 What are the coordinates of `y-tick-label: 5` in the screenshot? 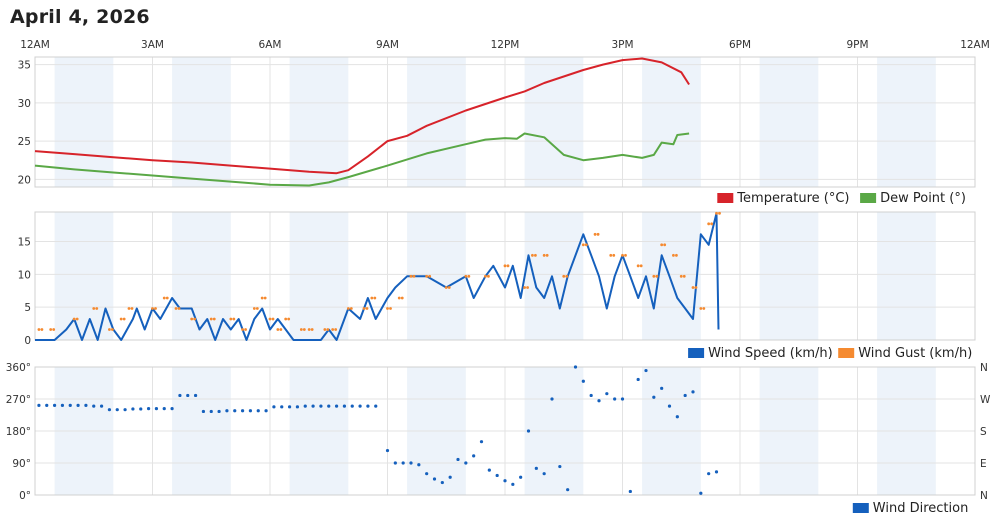 It's located at (27, 308).